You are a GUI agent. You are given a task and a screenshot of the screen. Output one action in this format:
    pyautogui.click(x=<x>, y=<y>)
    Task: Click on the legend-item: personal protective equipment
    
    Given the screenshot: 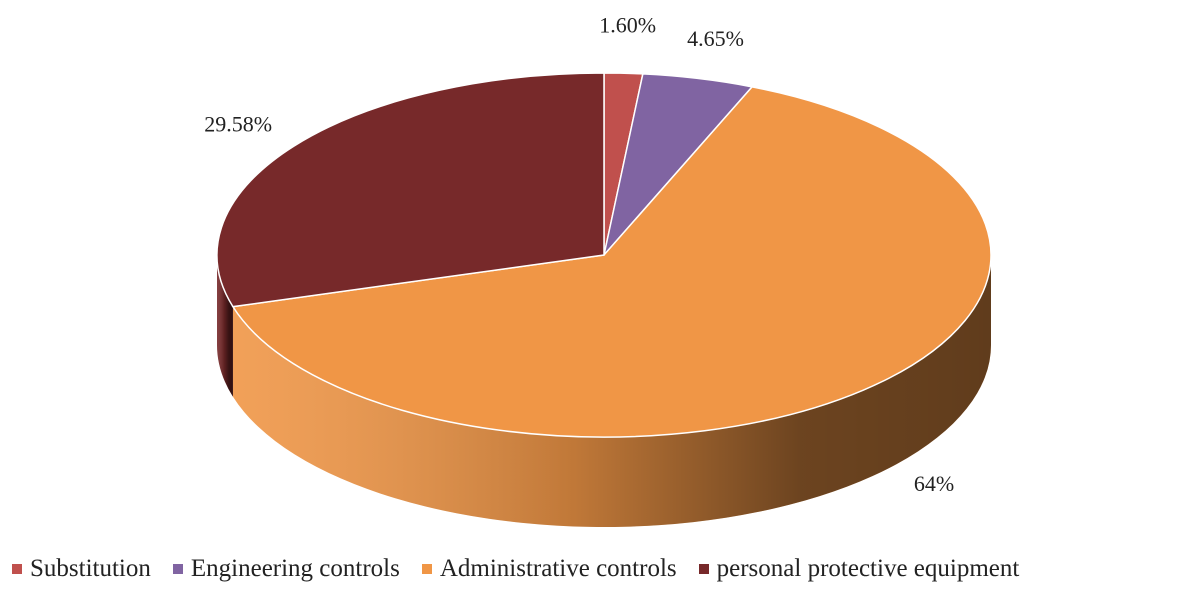 What is the action you would take?
    pyautogui.click(x=859, y=569)
    